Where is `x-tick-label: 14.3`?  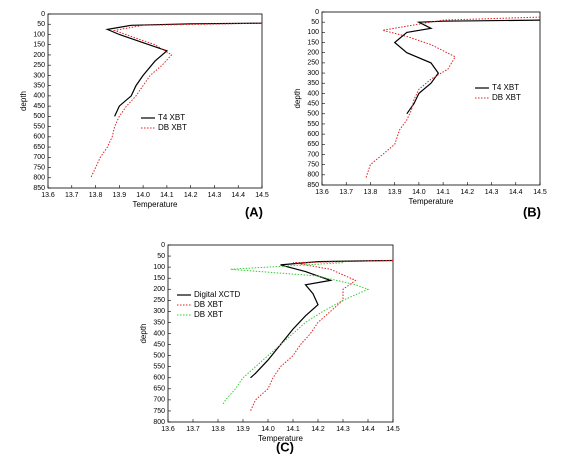
x-tick-label: 14.3 is located at coordinates (343, 429).